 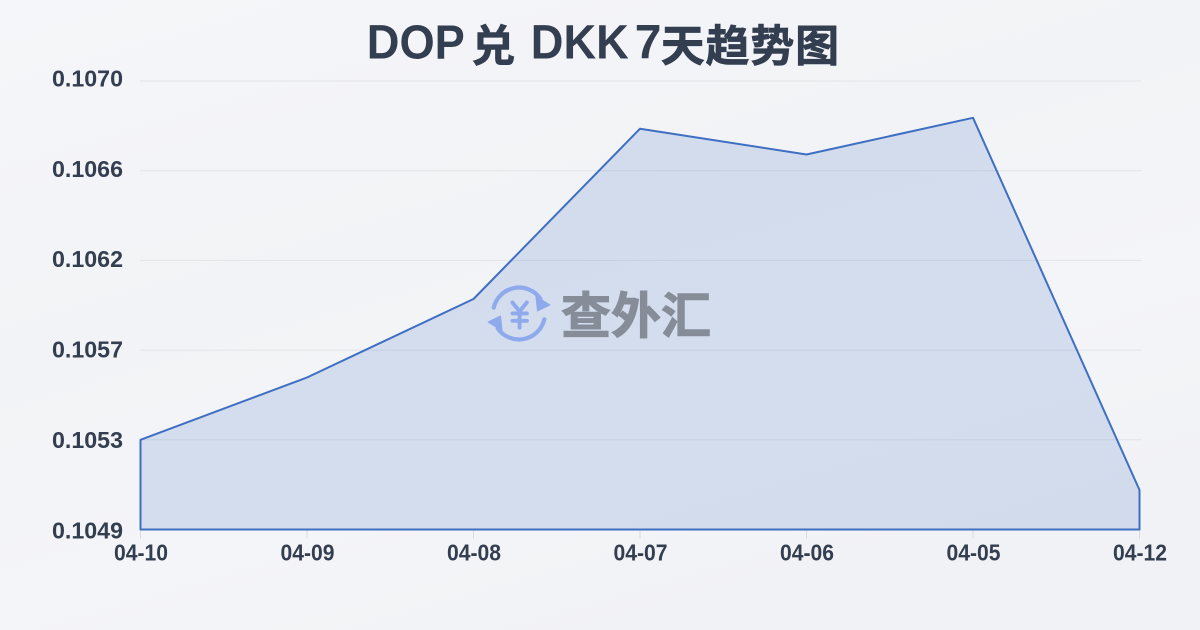 What do you see at coordinates (416, 42) in the screenshot?
I see `svg-text: DOP` at bounding box center [416, 42].